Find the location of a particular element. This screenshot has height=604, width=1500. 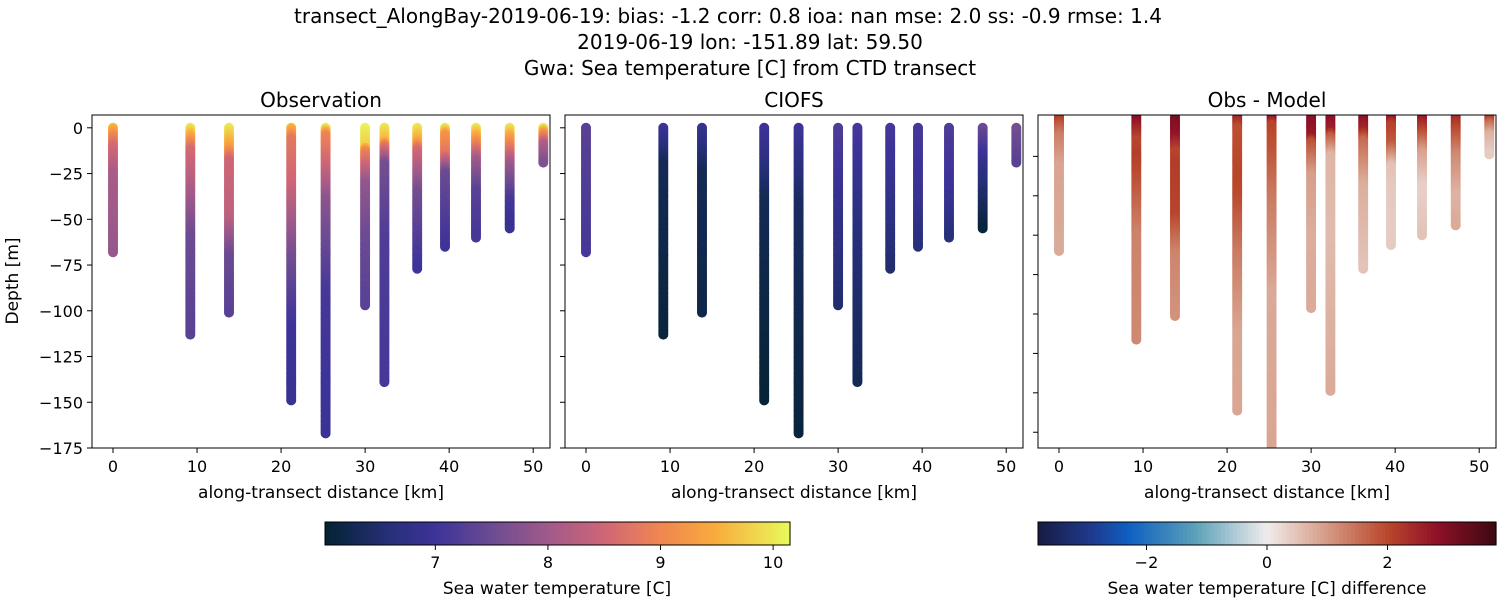

x-axis-label: along-transect distance [km] is located at coordinates (1267, 493).